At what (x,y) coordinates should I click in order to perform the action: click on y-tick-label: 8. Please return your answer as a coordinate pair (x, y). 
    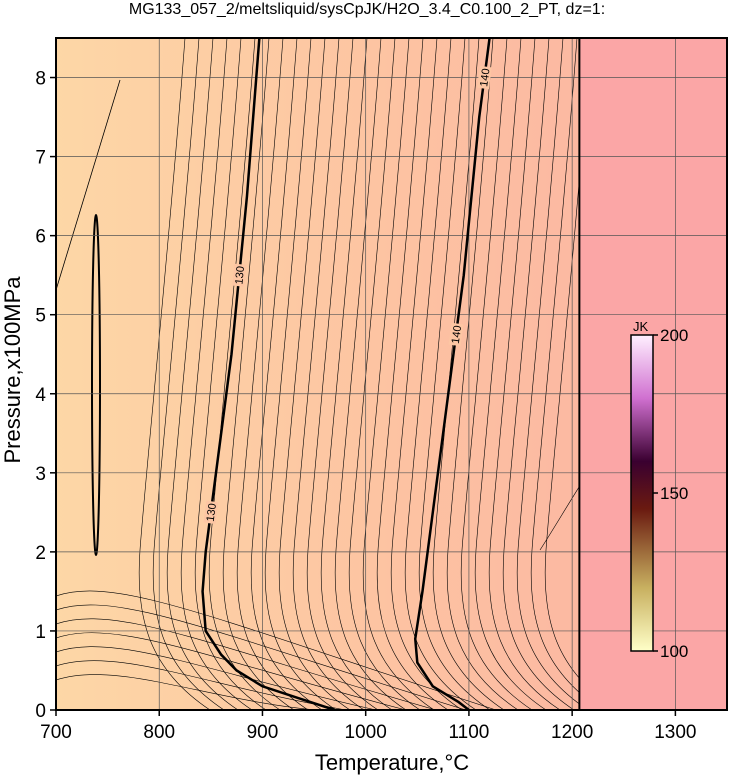
    Looking at the image, I should click on (40, 79).